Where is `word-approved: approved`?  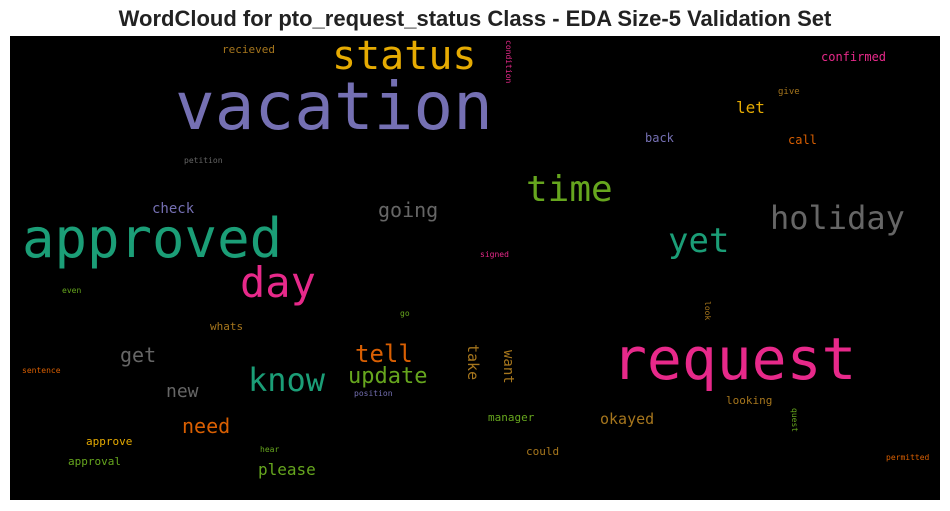 word-approved: approved is located at coordinates (152, 238).